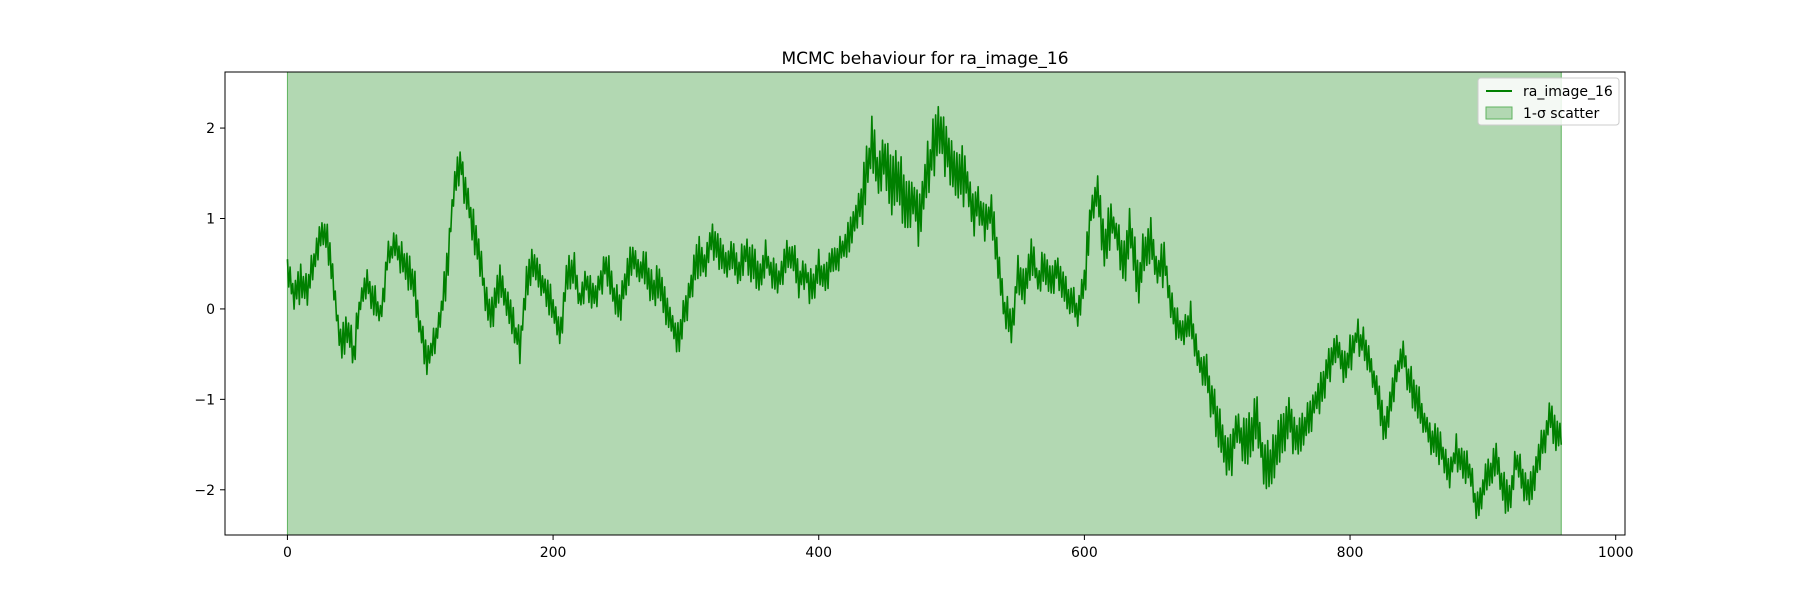  What do you see at coordinates (287, 553) in the screenshot?
I see `x-tick-label: 0` at bounding box center [287, 553].